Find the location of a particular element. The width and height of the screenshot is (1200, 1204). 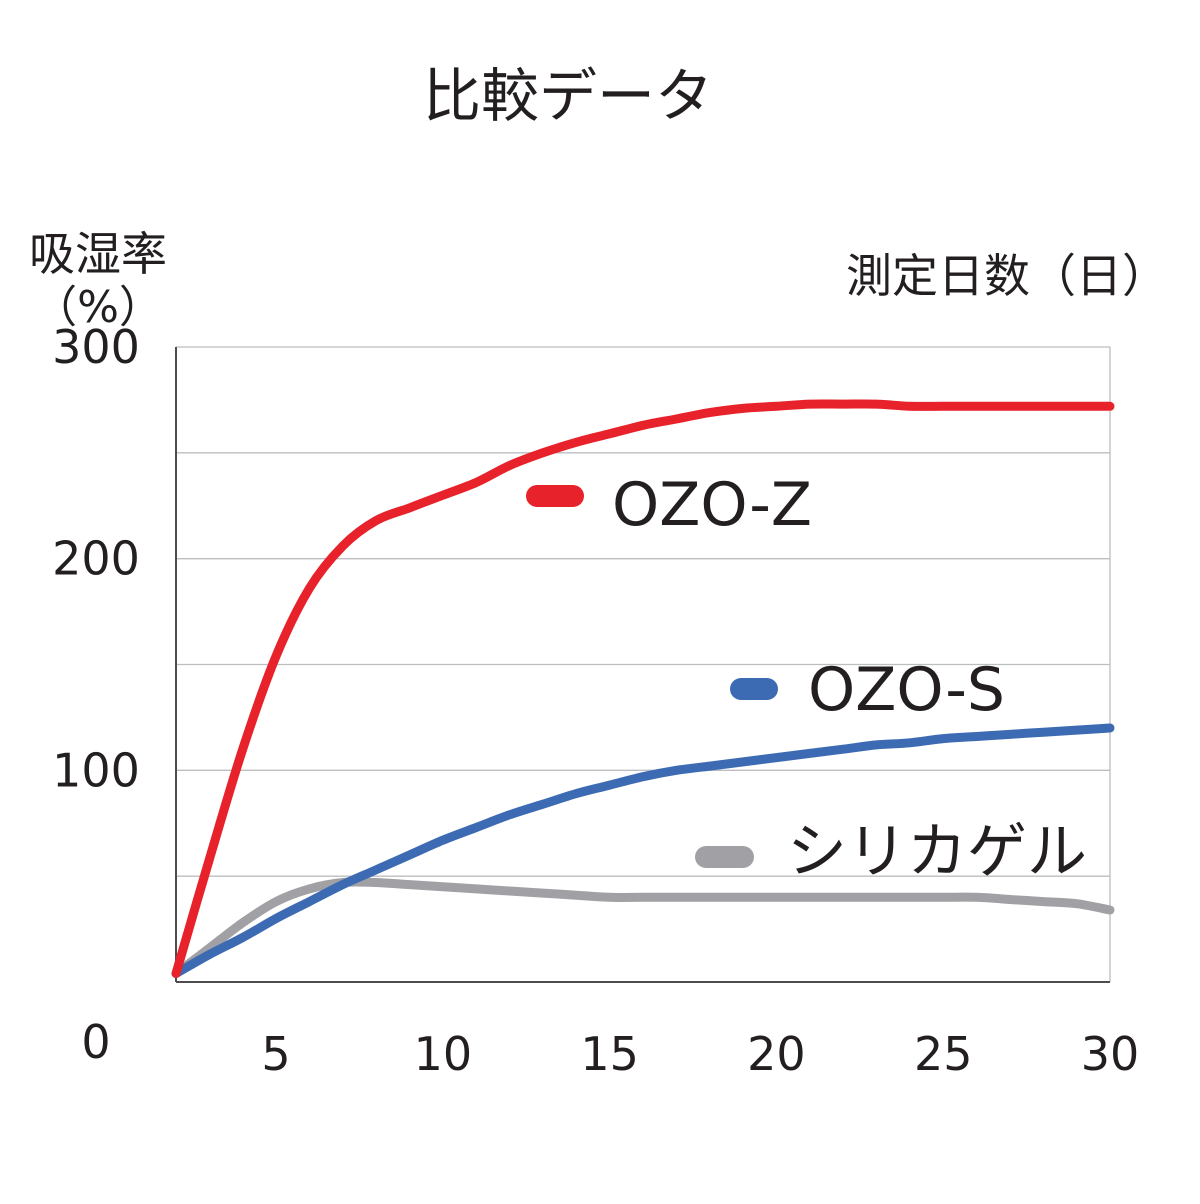

y-axis-unit: （%） is located at coordinates (98, 307).